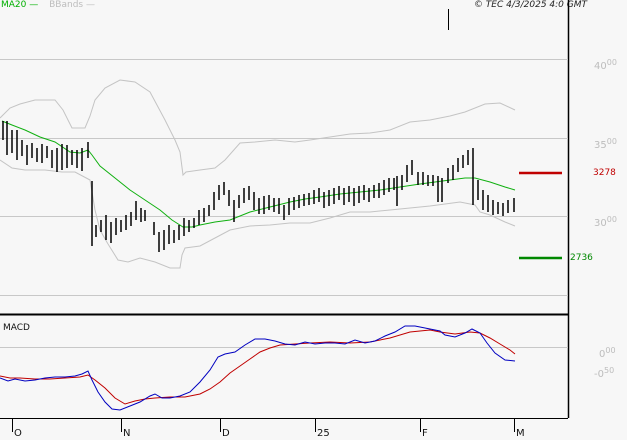 Image resolution: width=627 pixels, height=440 pixels. Describe the element at coordinates (425, 433) in the screenshot. I see `x-axis-label-feb: F` at that location.